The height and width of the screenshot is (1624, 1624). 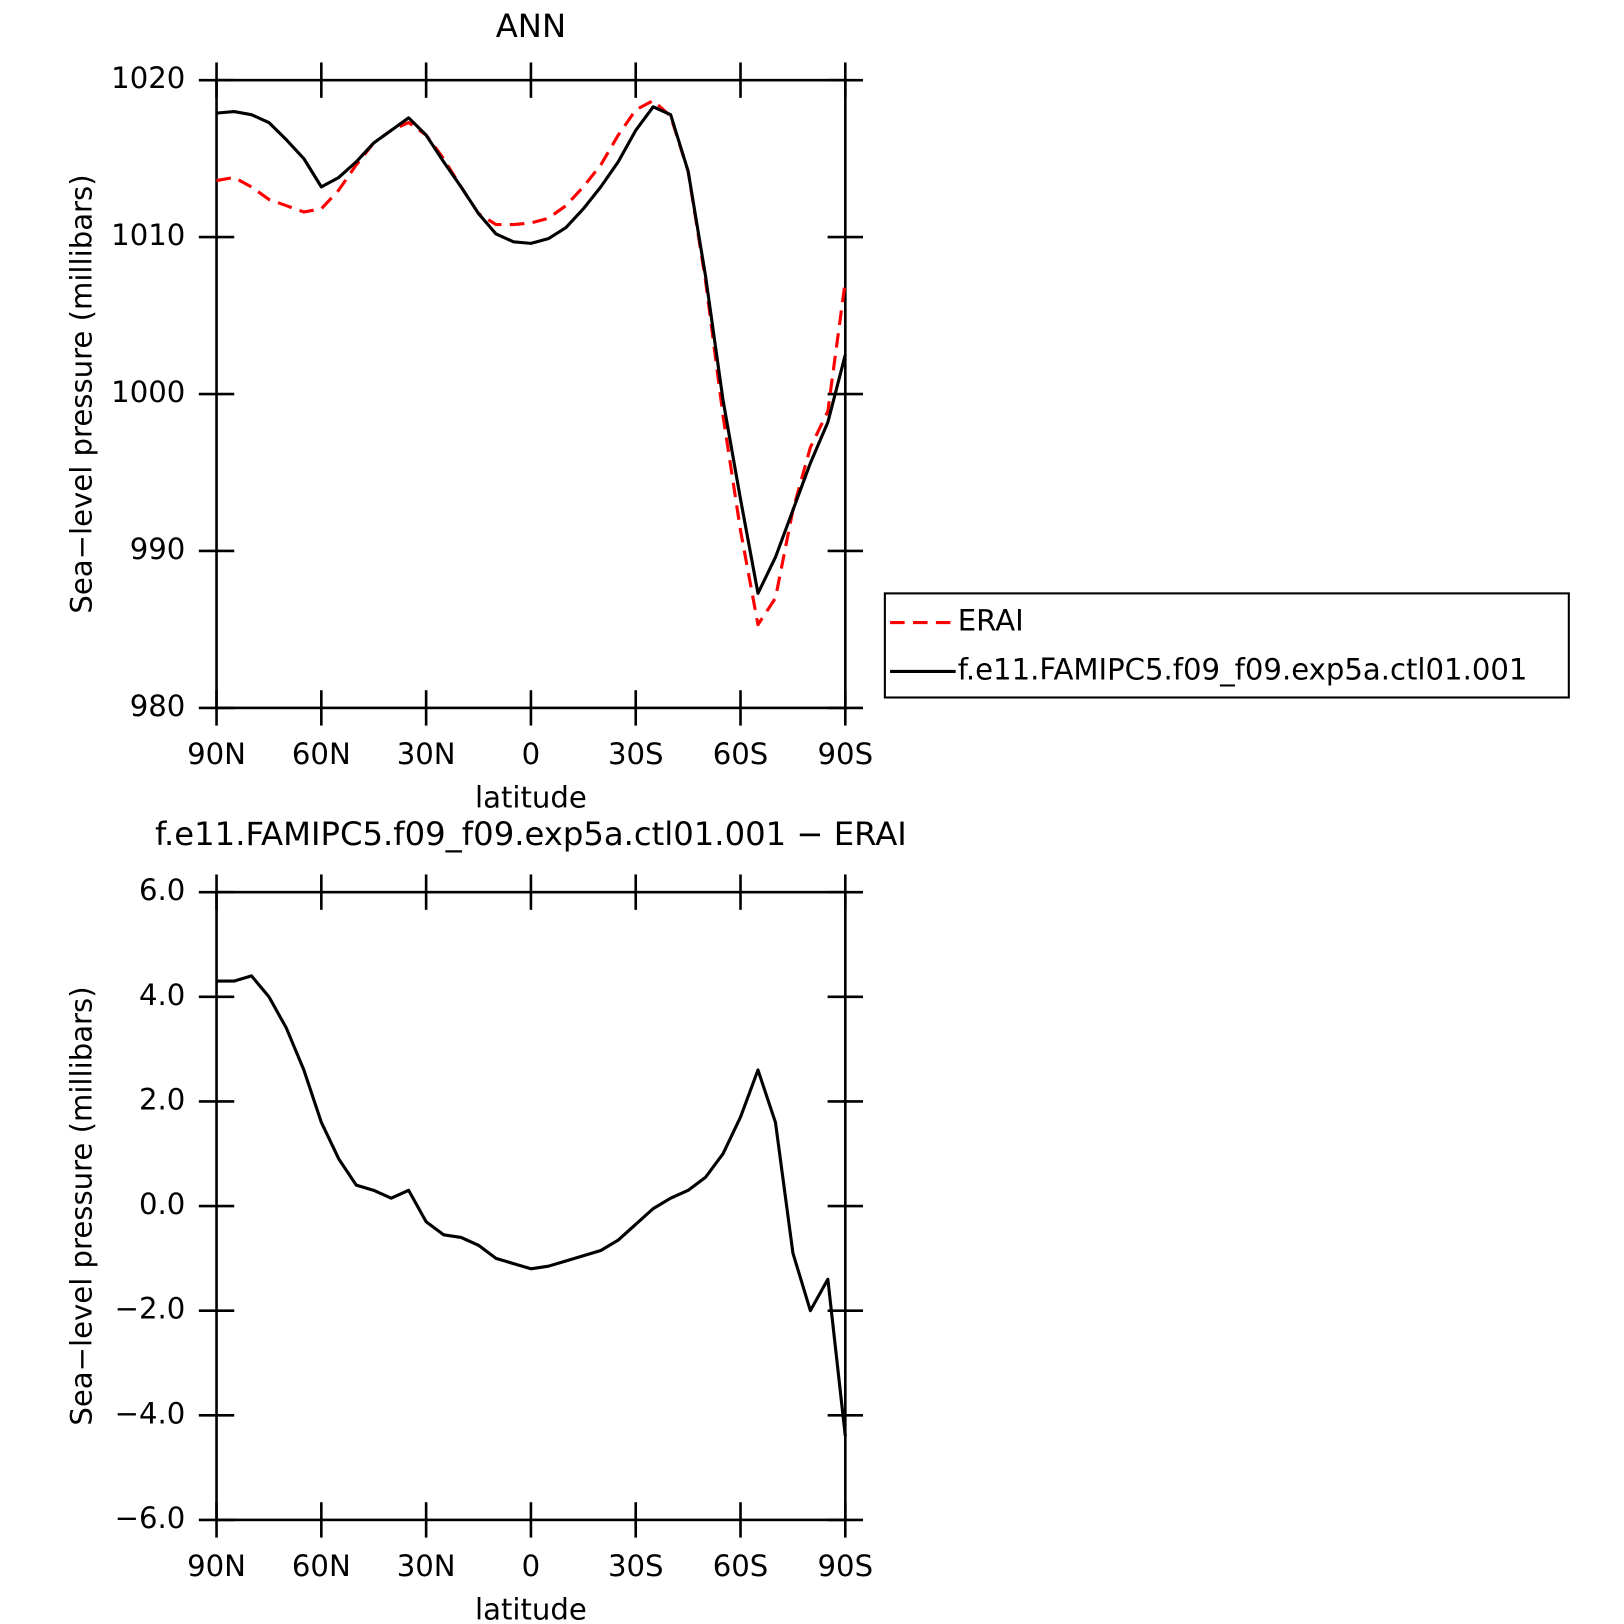 What do you see at coordinates (1243, 669) in the screenshot?
I see `legend-label: f.e11.FAMIPC5.f09_f09.exp5a.ctl01.001` at bounding box center [1243, 669].